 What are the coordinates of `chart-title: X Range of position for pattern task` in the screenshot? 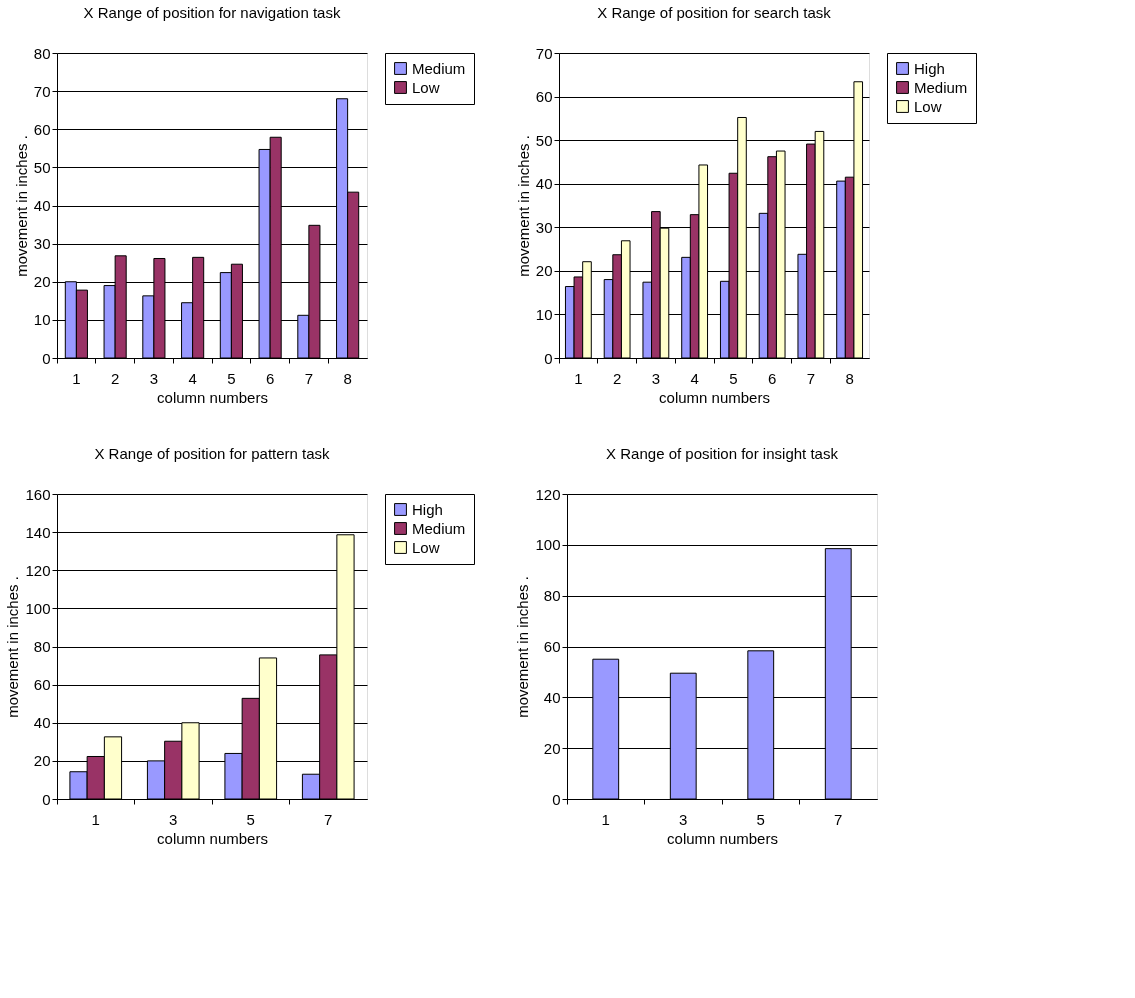 It's located at (212, 453).